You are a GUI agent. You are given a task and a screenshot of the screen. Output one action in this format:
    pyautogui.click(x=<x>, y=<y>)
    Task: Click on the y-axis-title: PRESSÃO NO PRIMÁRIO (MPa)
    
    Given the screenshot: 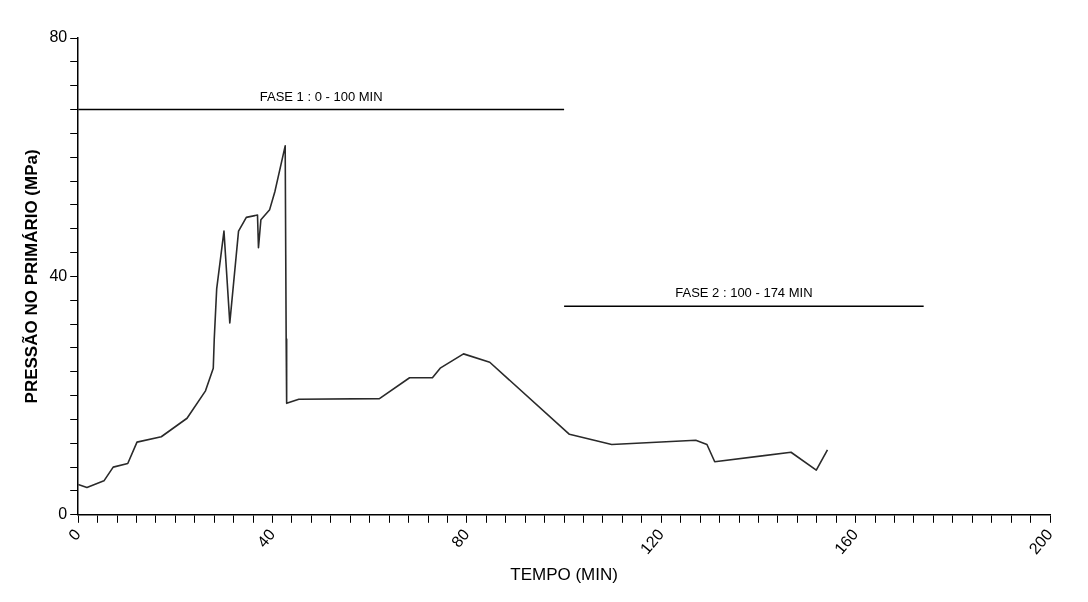 What is the action you would take?
    pyautogui.click(x=30, y=276)
    